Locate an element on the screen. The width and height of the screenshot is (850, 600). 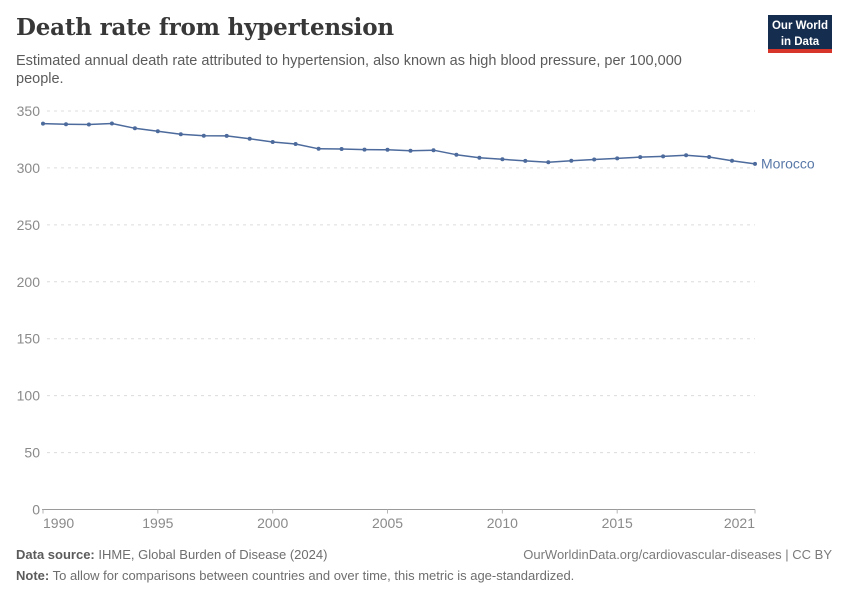
y-tick-label: 100 is located at coordinates (29, 396).